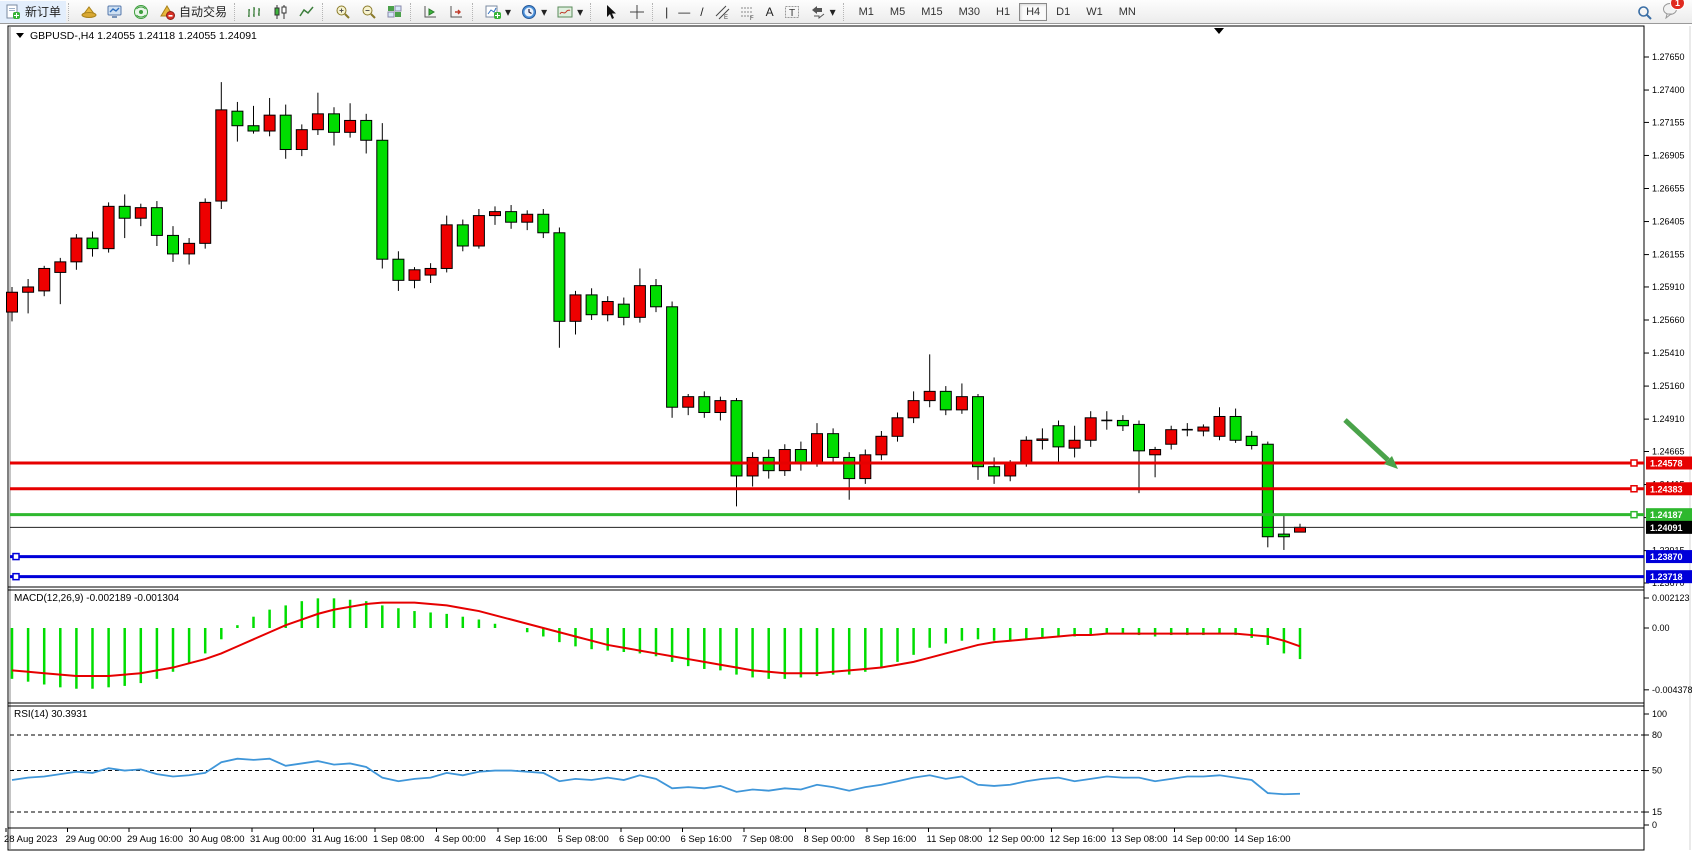 The height and width of the screenshot is (859, 1692). I want to click on current-price-badge, so click(1669, 527).